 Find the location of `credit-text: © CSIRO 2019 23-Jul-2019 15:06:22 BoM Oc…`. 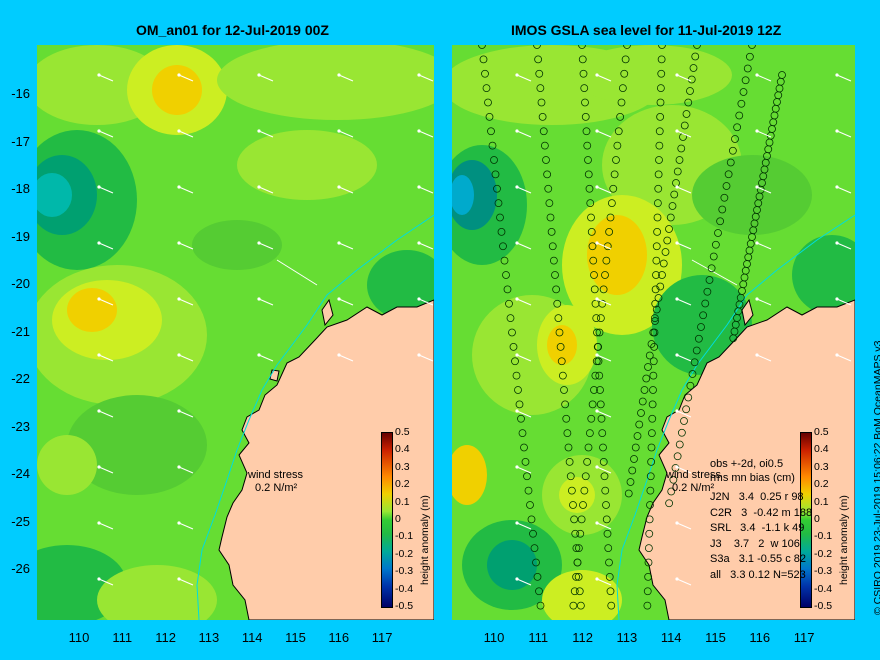

credit-text: © CSIRO 2019 23-Jul-2019 15:06:22 BoM Oc… is located at coordinates (876, 477).